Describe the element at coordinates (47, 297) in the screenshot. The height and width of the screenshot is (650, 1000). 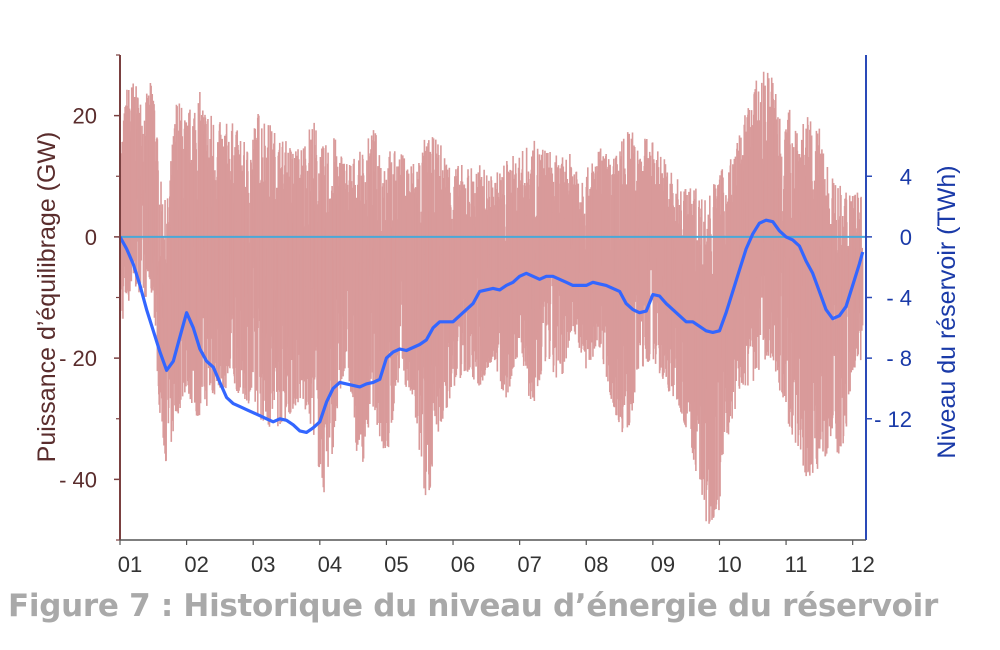
I see `left-axis-label: Puissance d’équilibrage (GW)` at that location.